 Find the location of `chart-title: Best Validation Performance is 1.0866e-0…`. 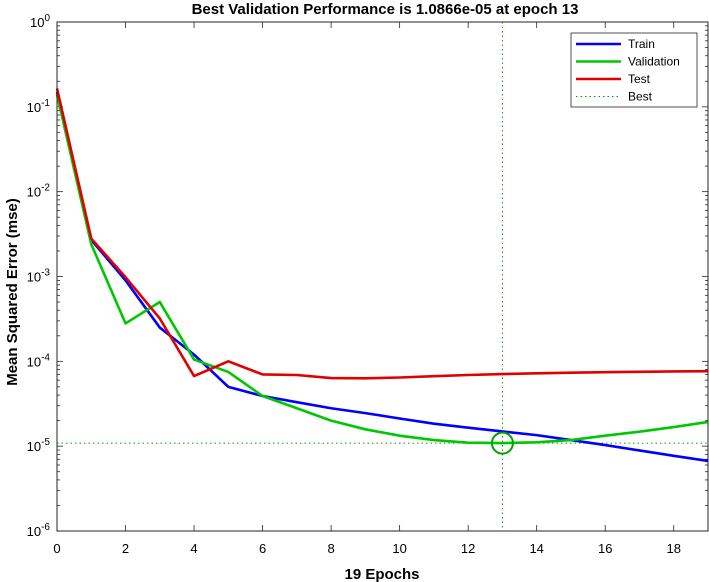

chart-title: Best Validation Performance is 1.0866e-0… is located at coordinates (385, 9).